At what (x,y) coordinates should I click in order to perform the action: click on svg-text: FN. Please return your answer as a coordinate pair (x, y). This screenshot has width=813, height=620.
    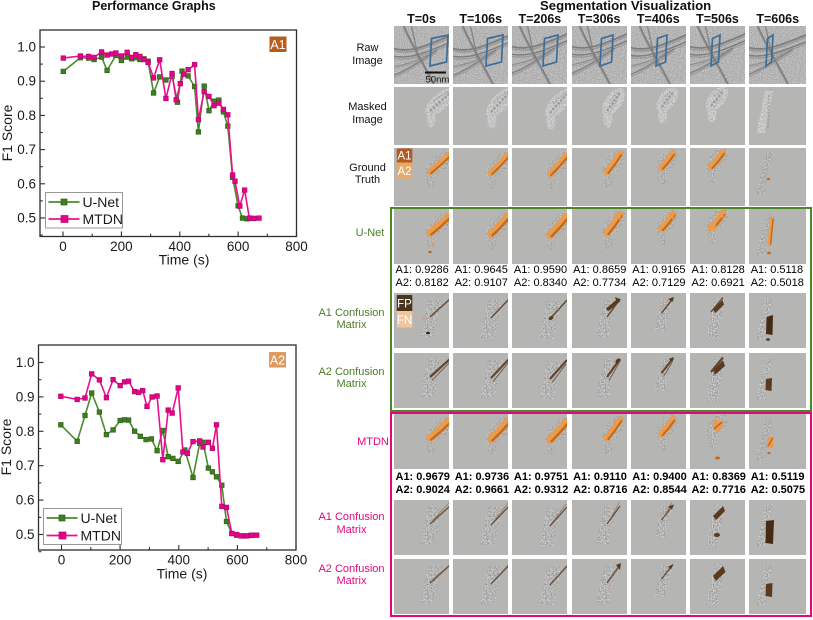
    Looking at the image, I should click on (404, 321).